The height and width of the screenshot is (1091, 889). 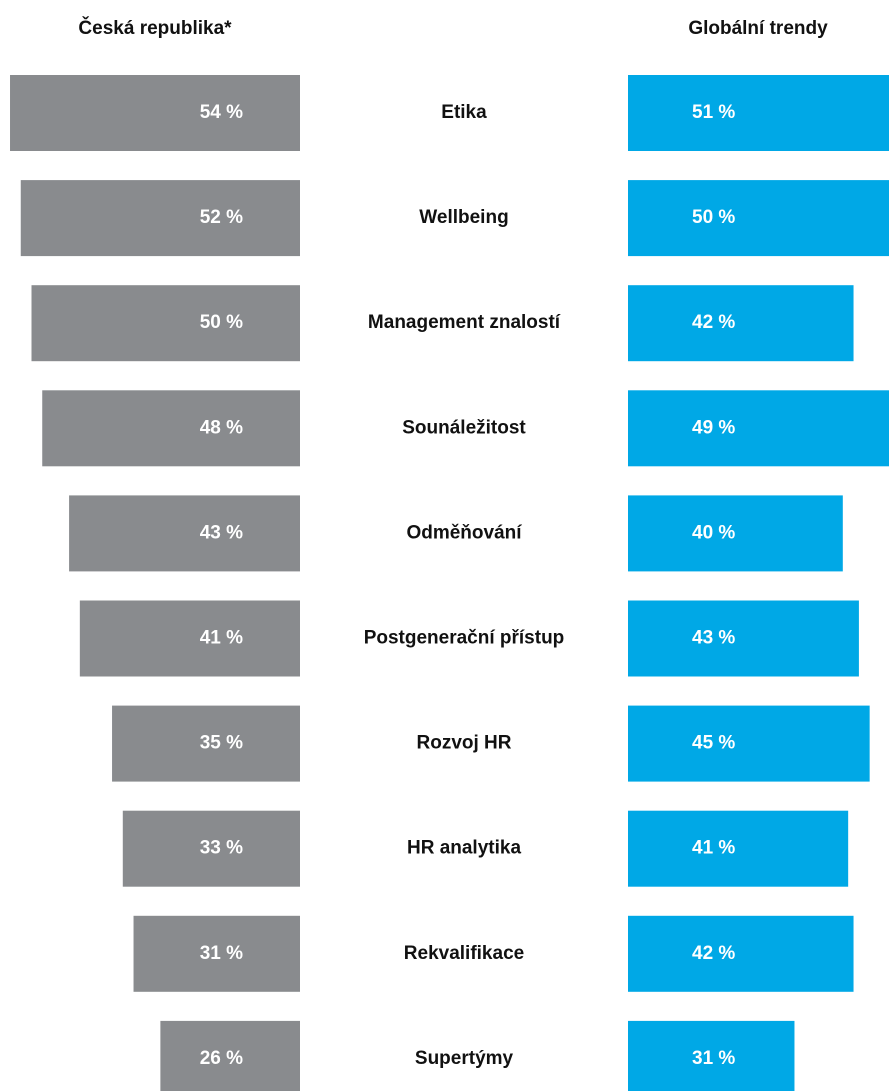 I want to click on value-label-left: 48 %, so click(x=221, y=427).